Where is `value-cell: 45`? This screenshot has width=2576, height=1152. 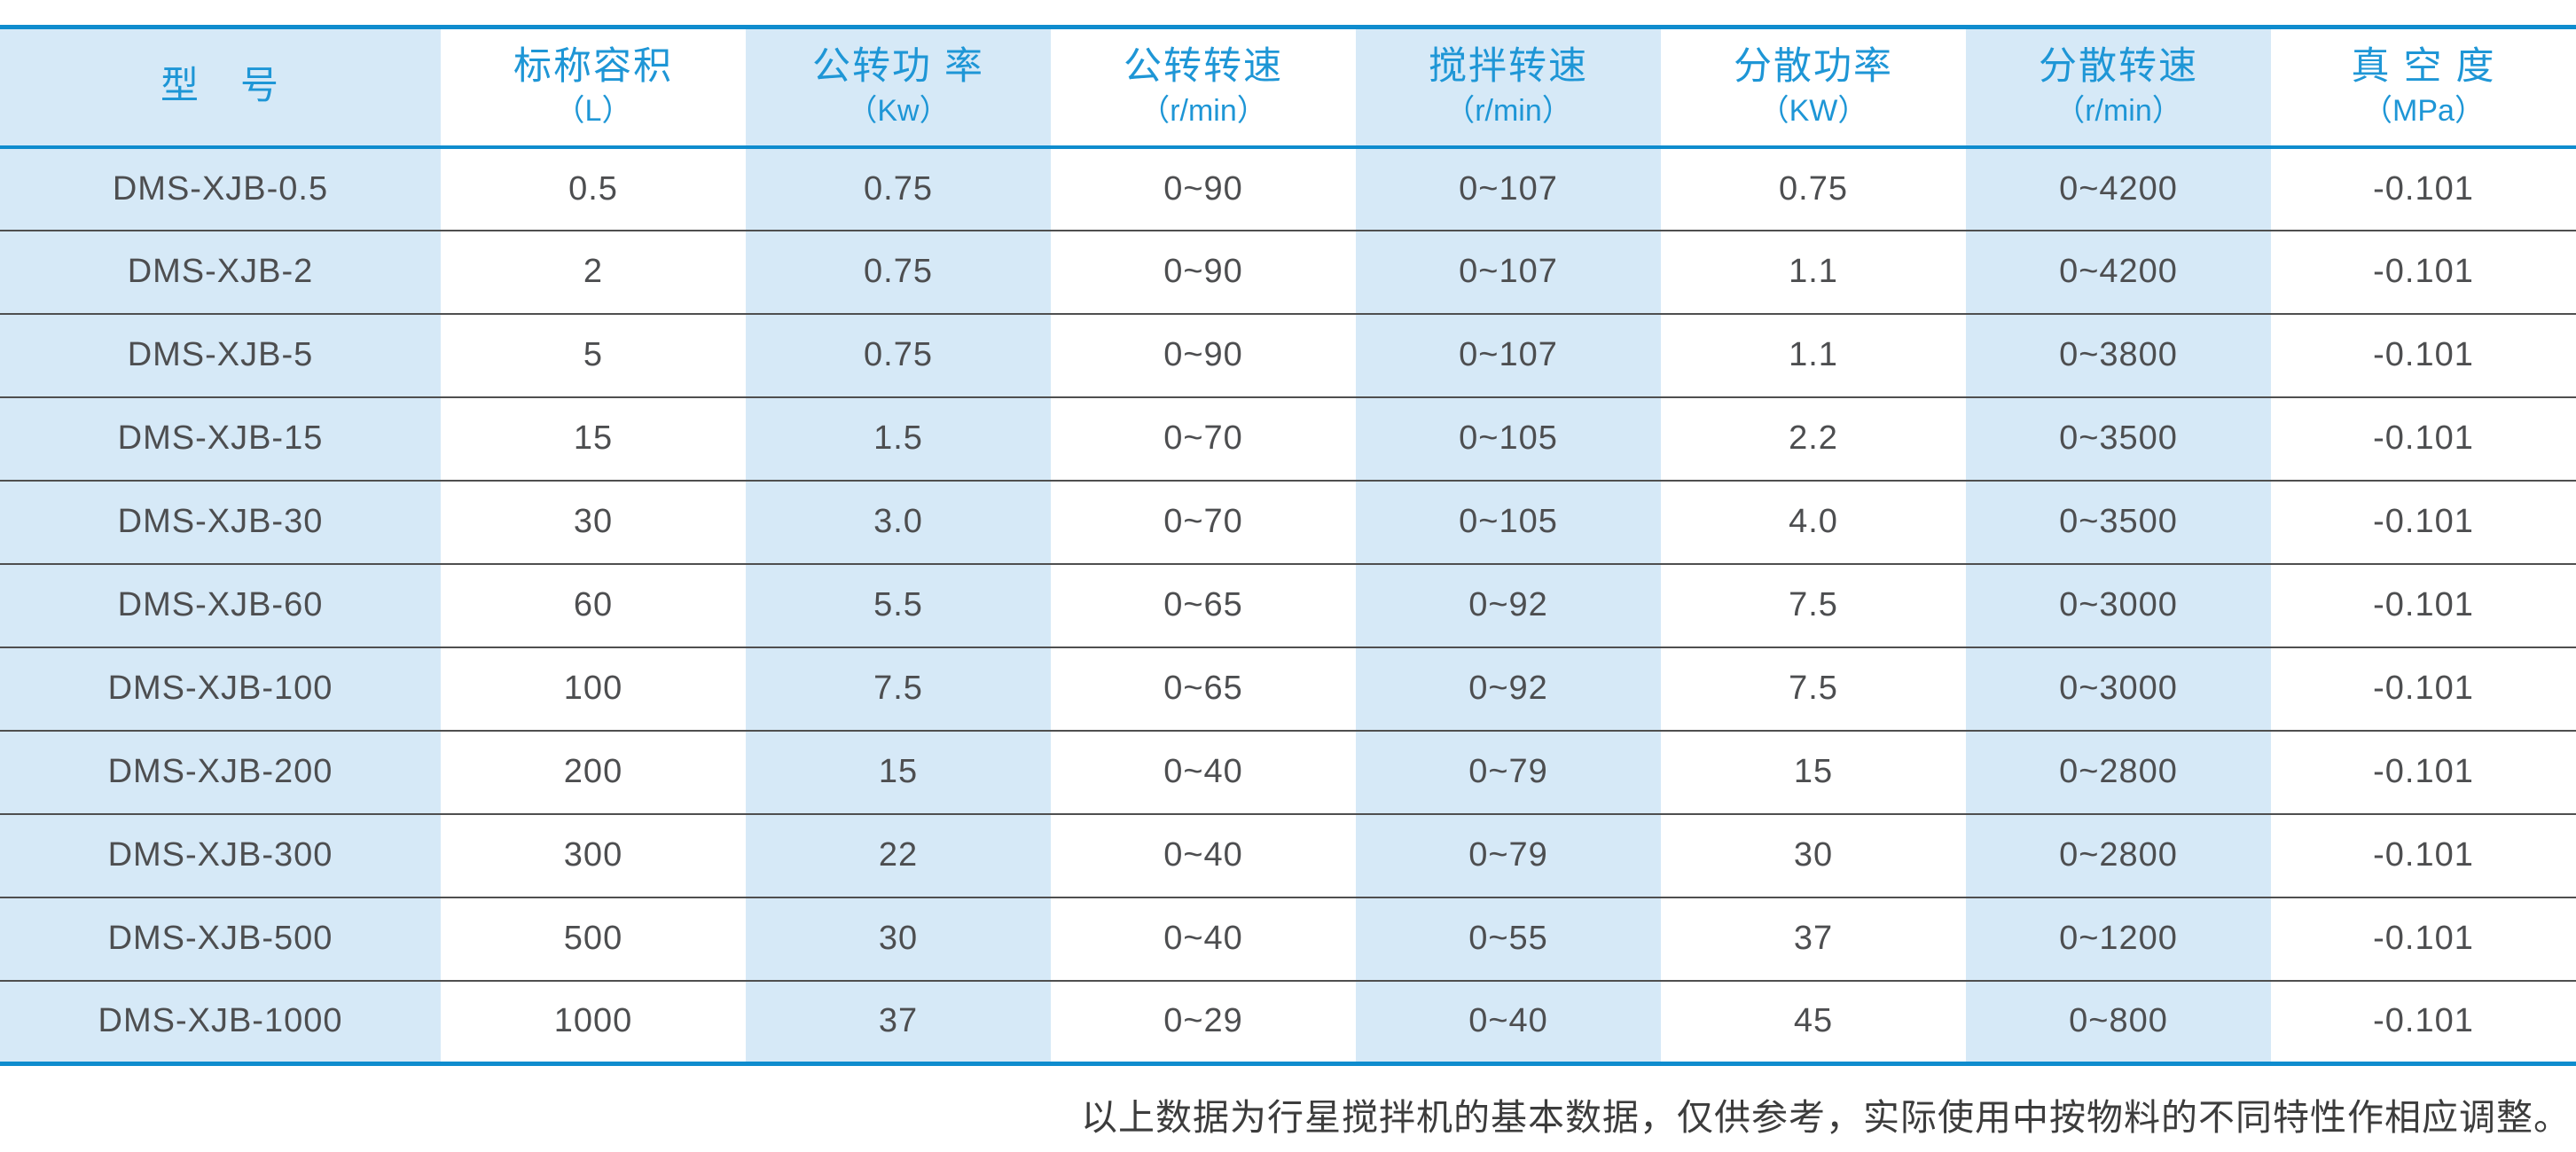
value-cell: 45 is located at coordinates (1813, 1021).